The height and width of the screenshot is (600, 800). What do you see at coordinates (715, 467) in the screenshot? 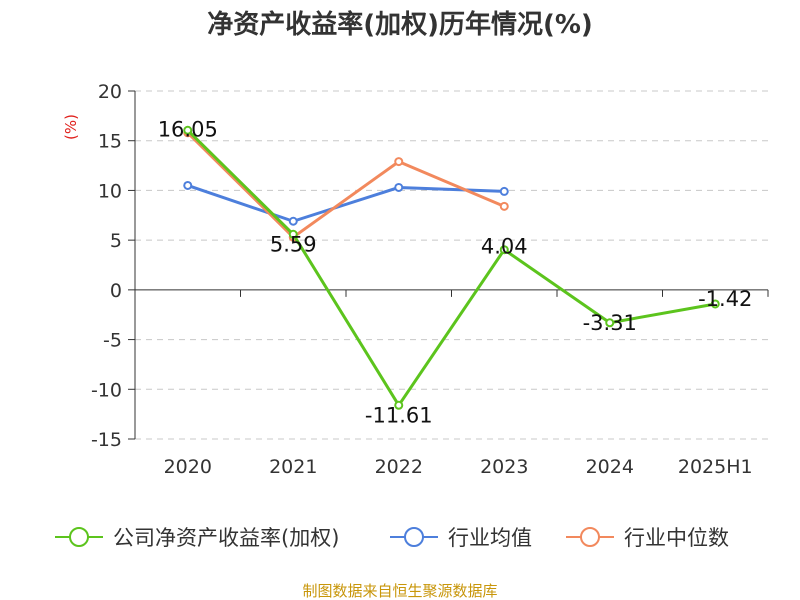
I see `x-tick-label: 2025H1` at bounding box center [715, 467].